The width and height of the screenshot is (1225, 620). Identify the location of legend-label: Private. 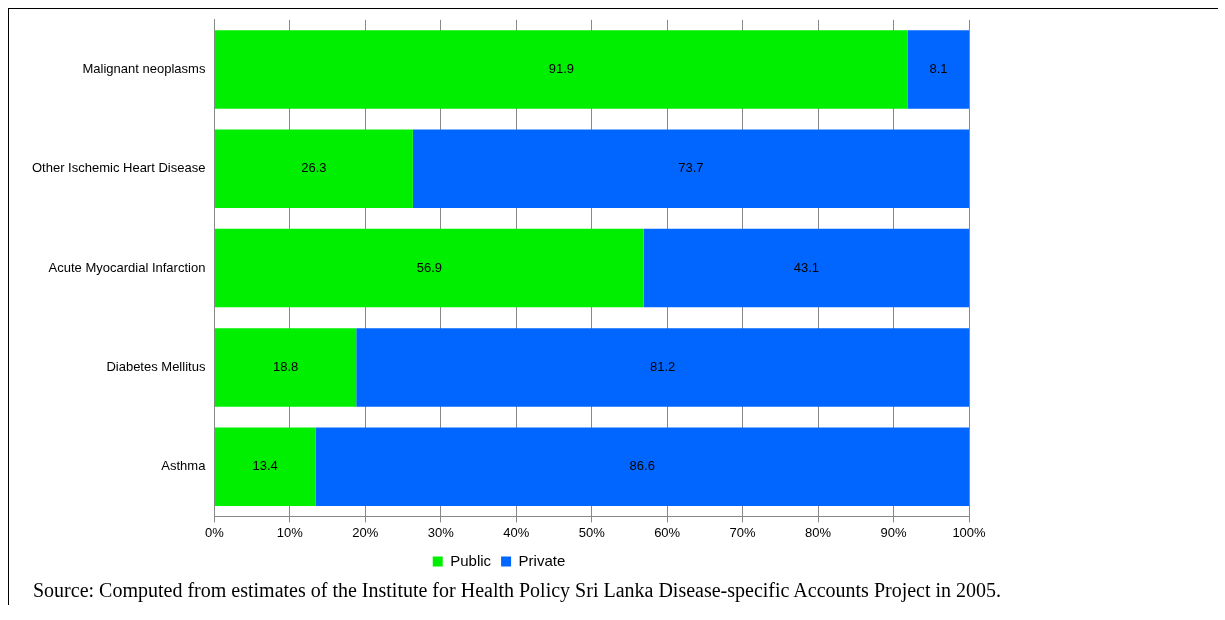
(542, 560).